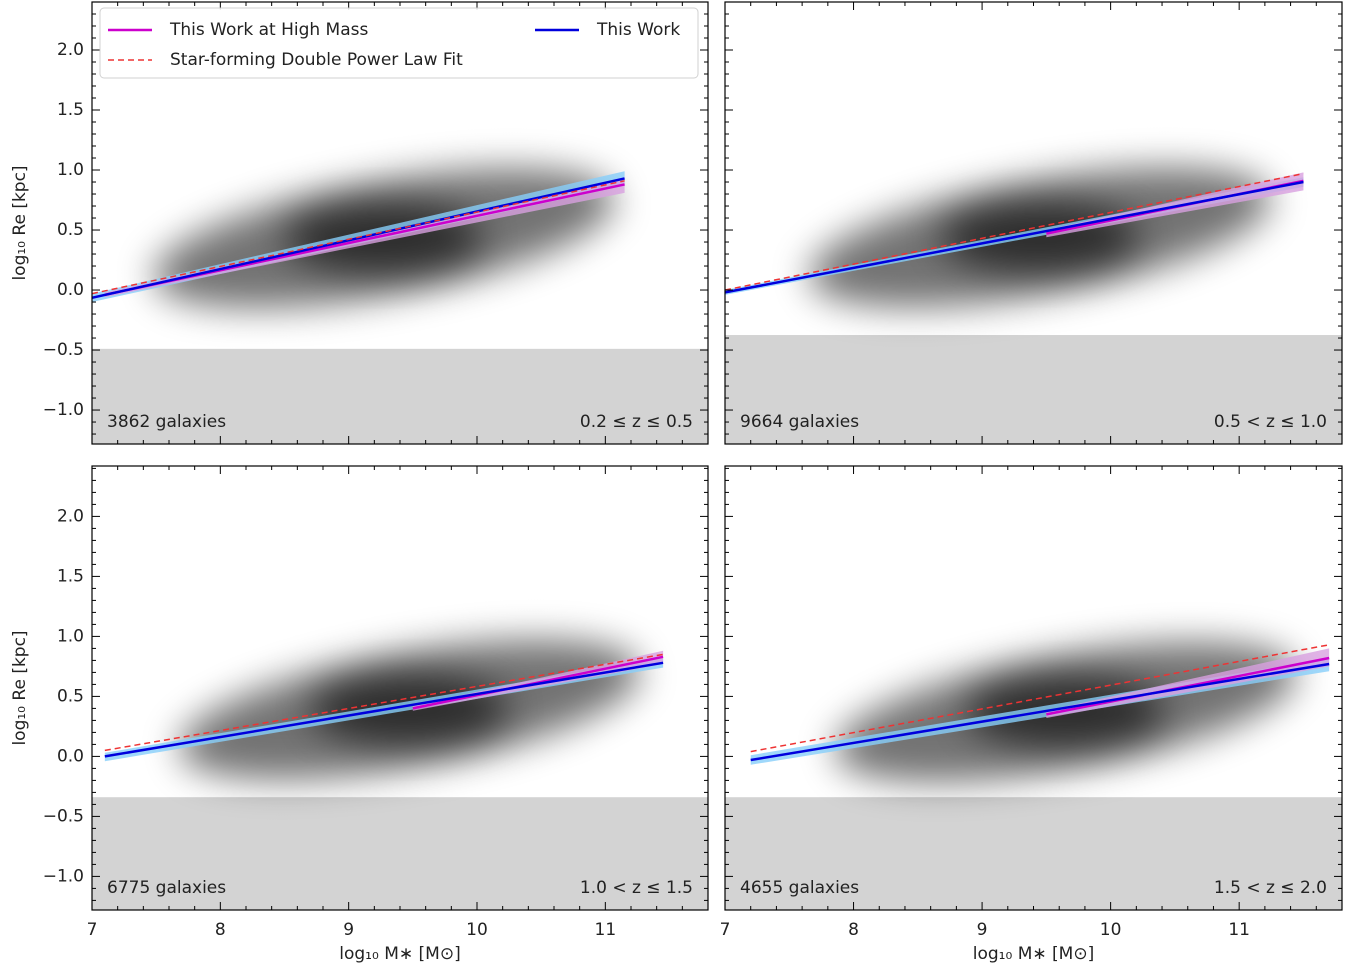 The image size is (1354, 971). I want to click on redshift-annotation: 1.5 < z ≤ 2.0, so click(1270, 888).